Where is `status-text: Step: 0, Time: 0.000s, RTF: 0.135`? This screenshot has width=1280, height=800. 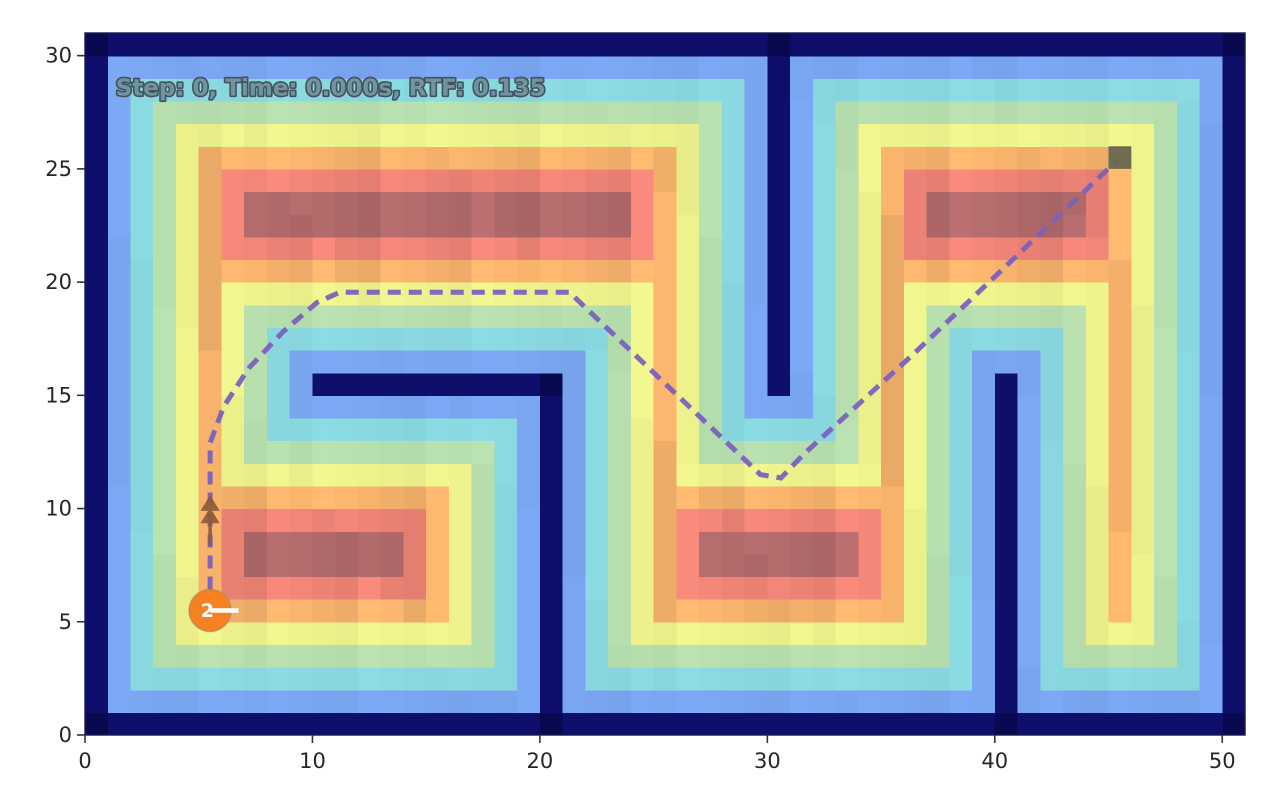
status-text: Step: 0, Time: 0.000s, RTF: 0.135 is located at coordinates (331, 88).